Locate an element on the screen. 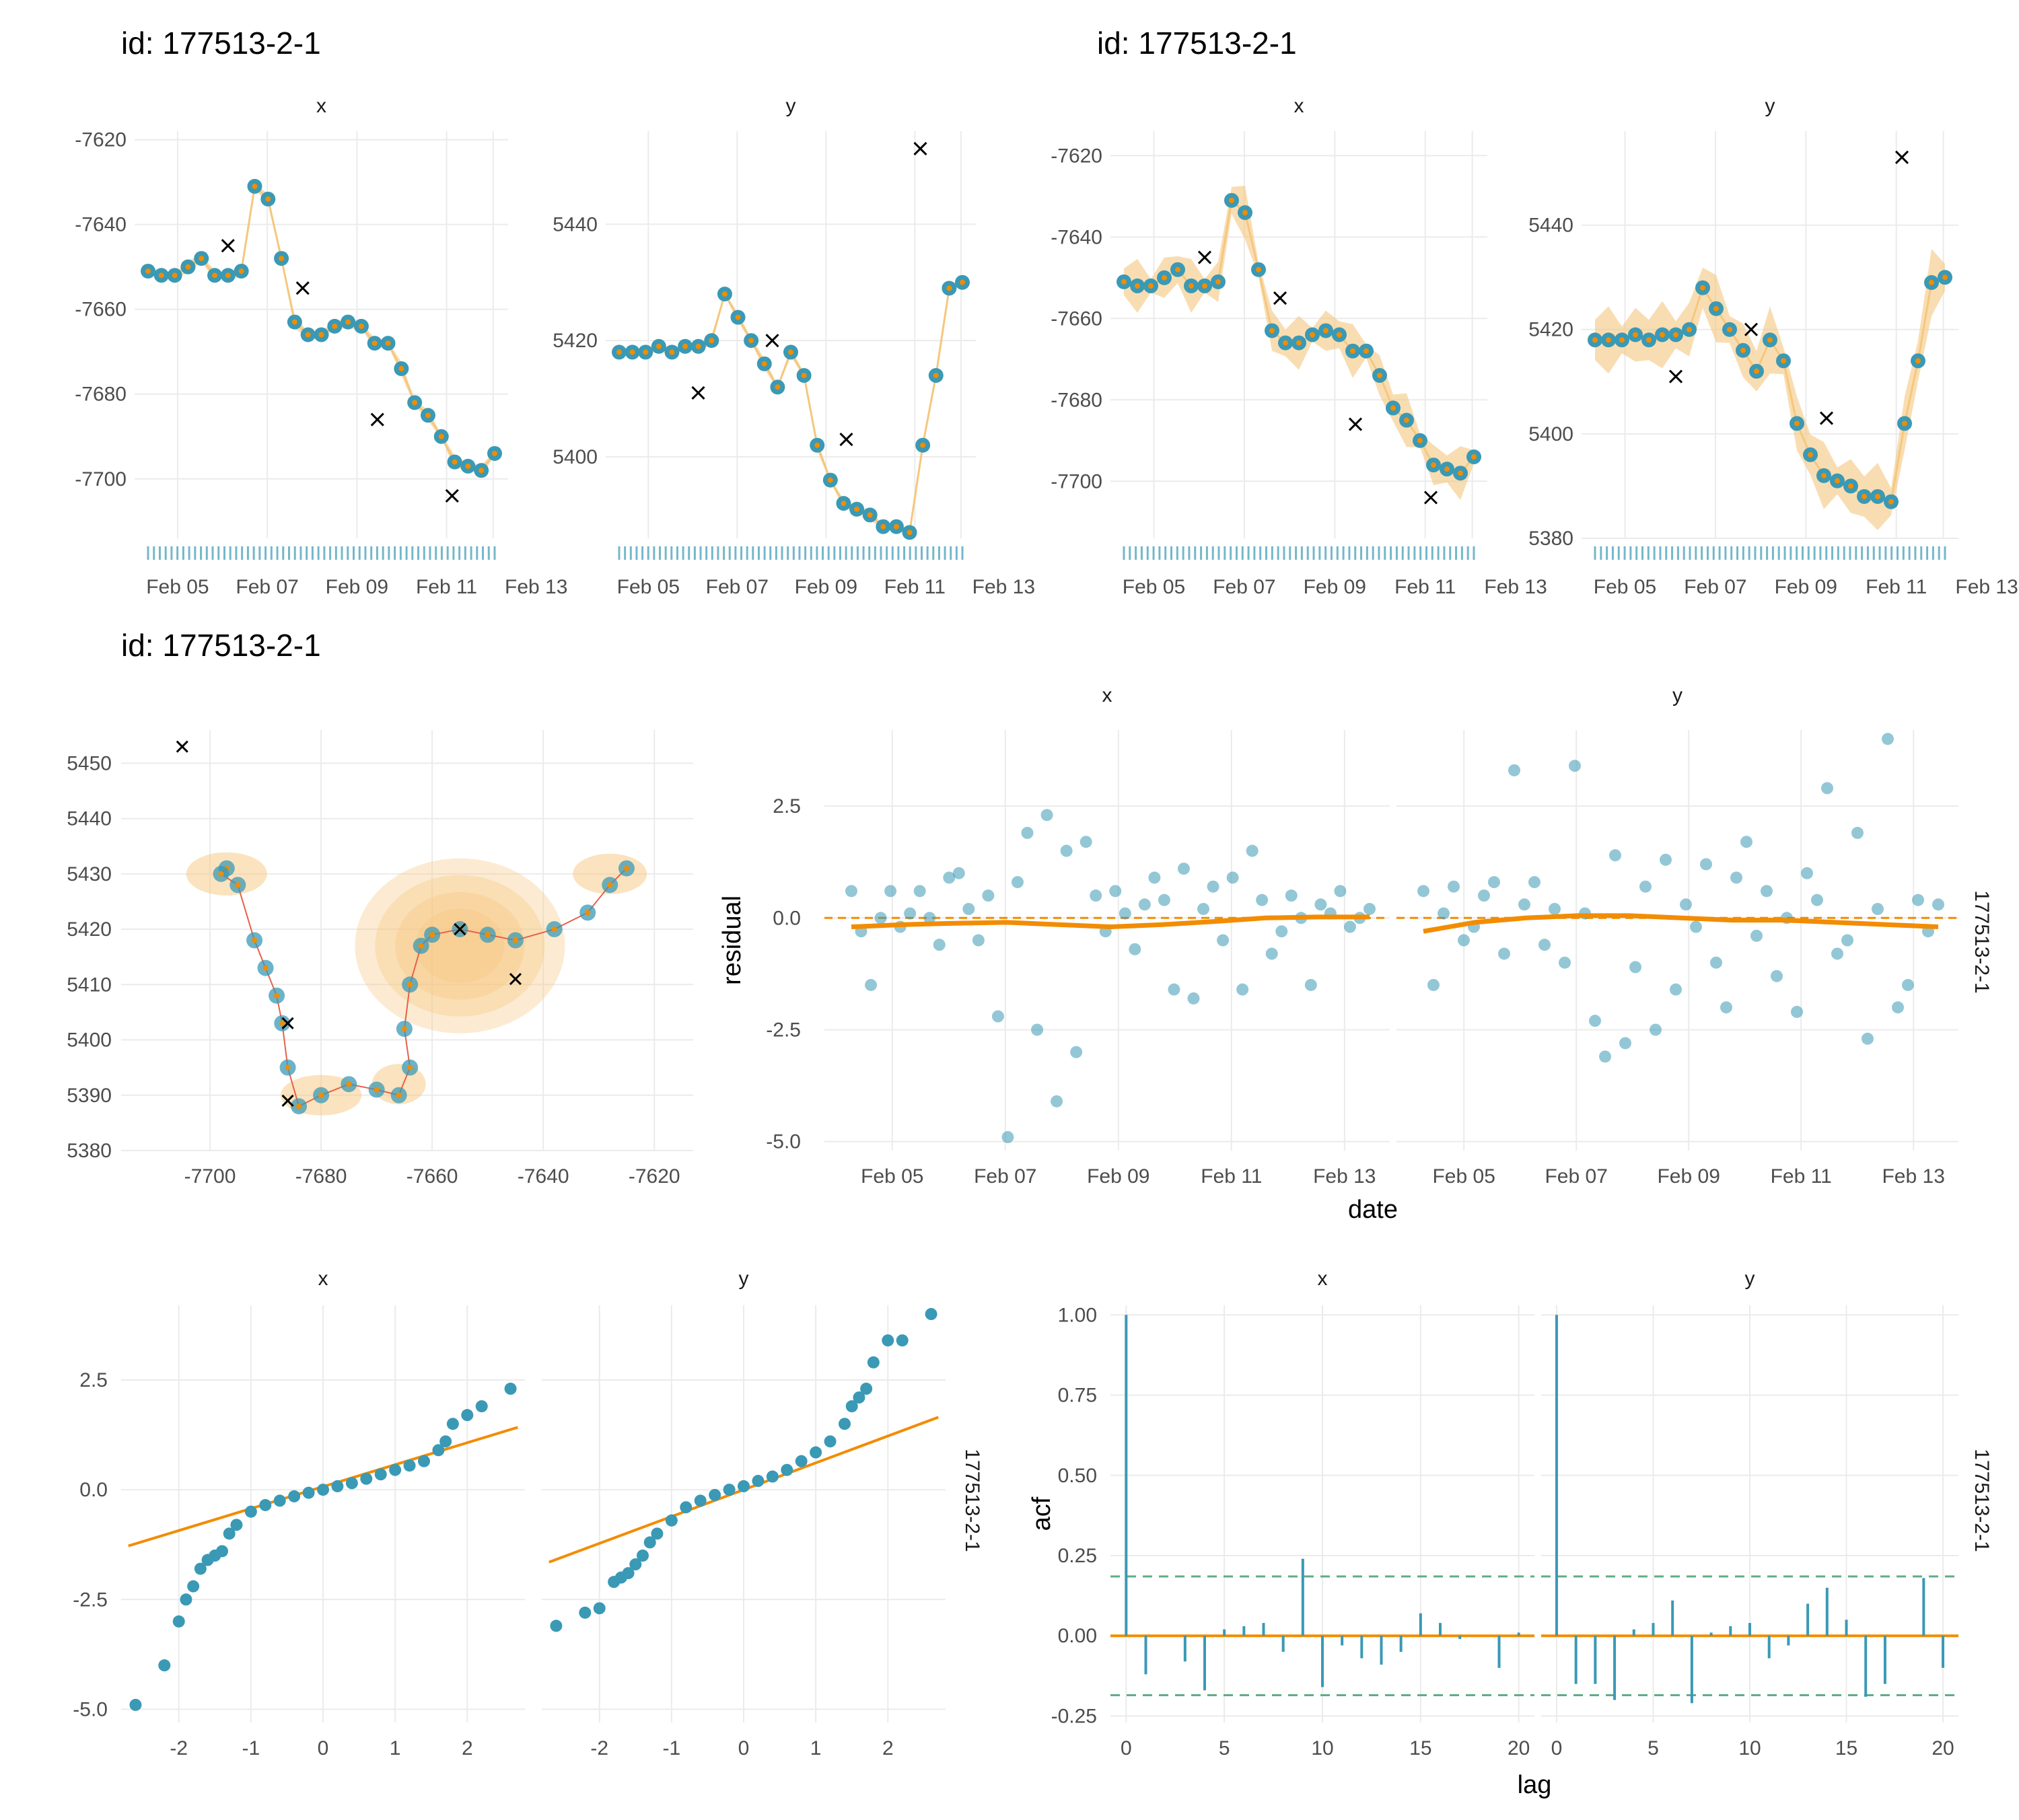 This screenshot has height=1820, width=2019. y-tick-label: -7640 is located at coordinates (101, 225).